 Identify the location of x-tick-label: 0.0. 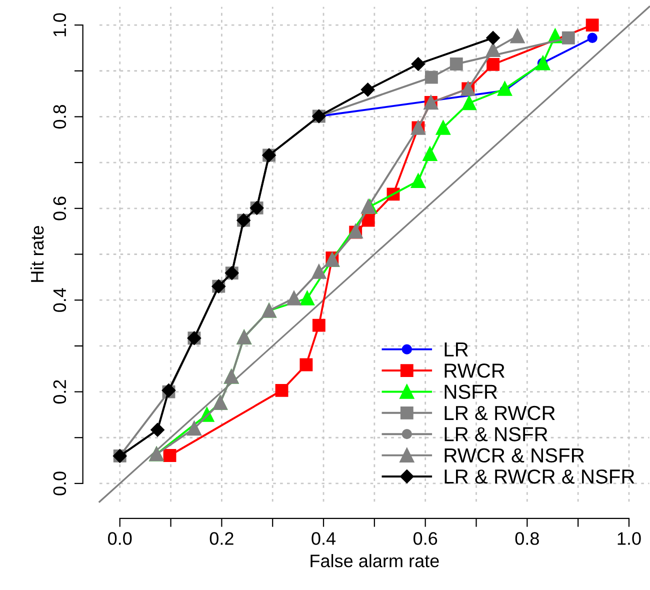
(120, 538).